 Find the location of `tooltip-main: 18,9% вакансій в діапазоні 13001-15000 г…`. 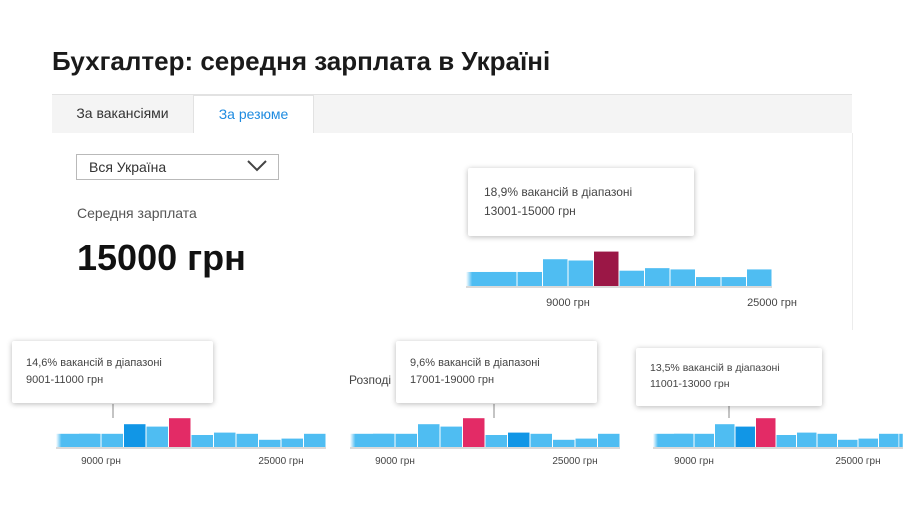

tooltip-main: 18,9% вакансій в діапазоні 13001-15000 г… is located at coordinates (581, 202).